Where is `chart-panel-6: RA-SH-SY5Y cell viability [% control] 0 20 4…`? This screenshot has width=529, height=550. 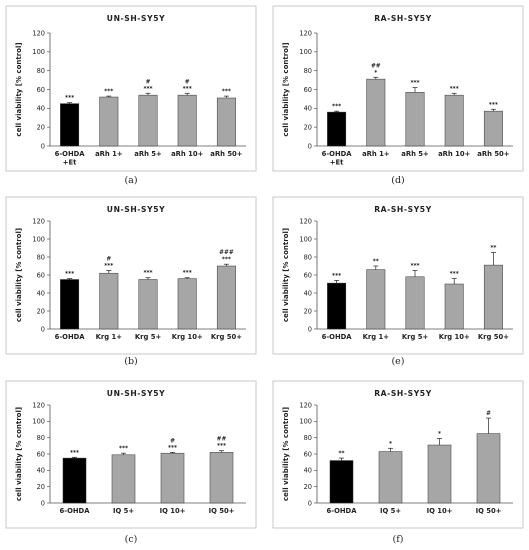 chart-panel-6: RA-SH-SY5Y cell viability [% control] 0 20 4… is located at coordinates (398, 462).